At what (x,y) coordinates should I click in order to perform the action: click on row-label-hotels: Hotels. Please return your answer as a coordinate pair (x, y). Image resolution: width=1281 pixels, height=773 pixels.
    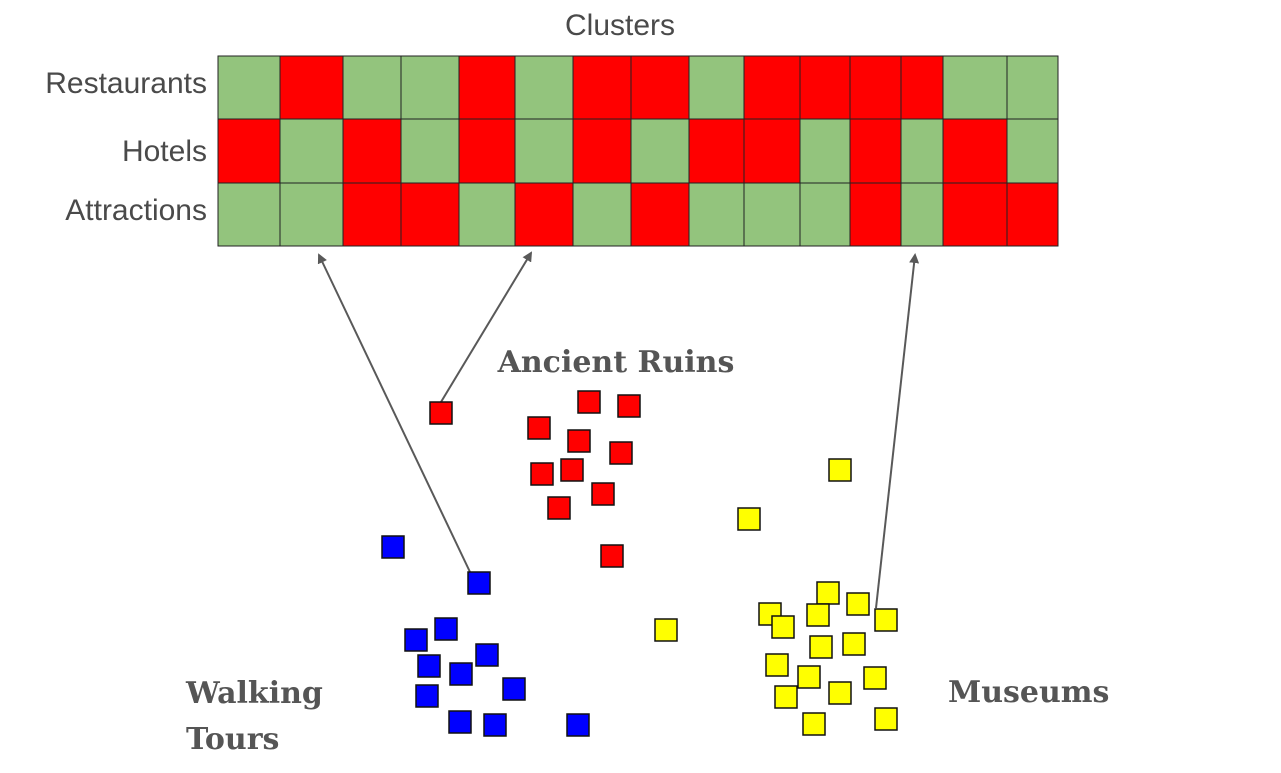
    Looking at the image, I should click on (164, 151).